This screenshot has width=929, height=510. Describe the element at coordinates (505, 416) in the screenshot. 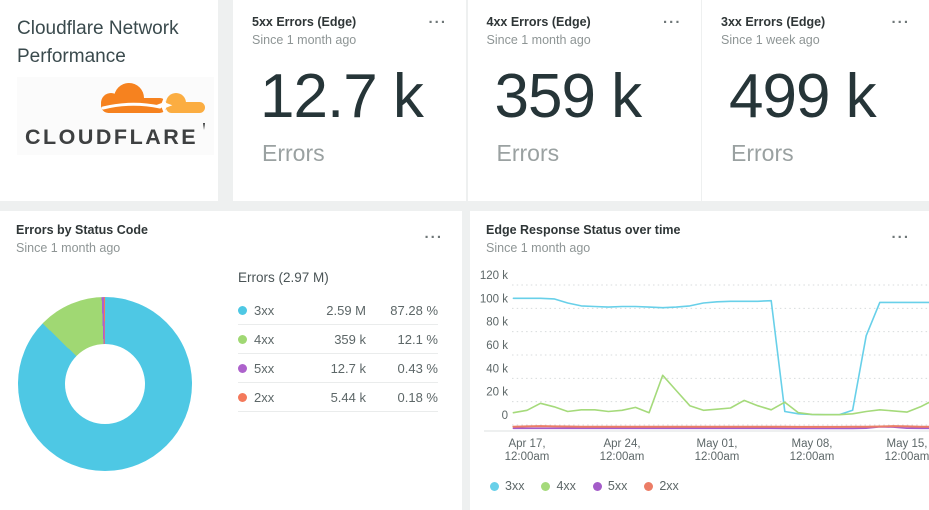

I see `svg-text: 0` at that location.